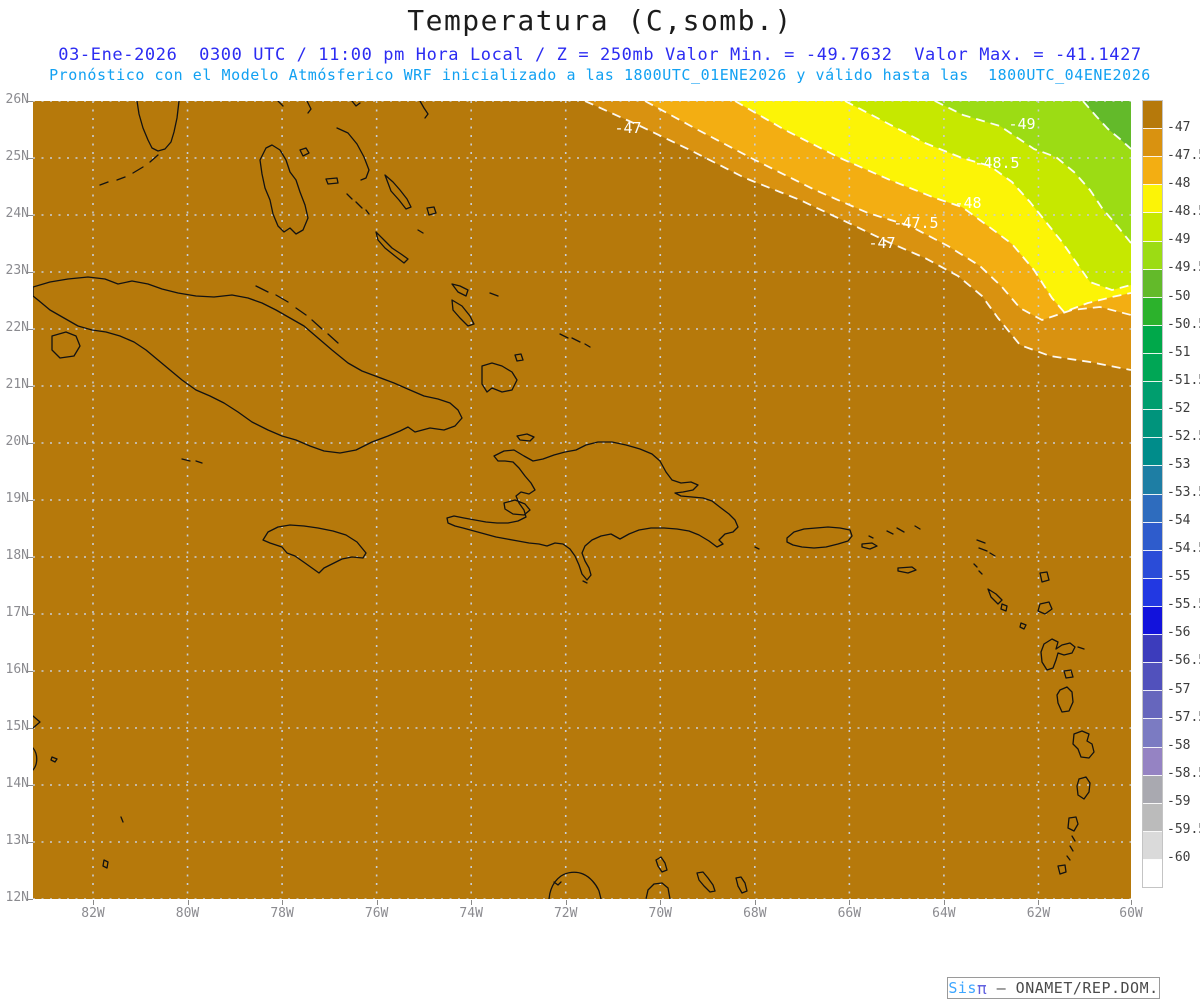  I want to click on colorbar-label: -54.5, so click(1183, 549).